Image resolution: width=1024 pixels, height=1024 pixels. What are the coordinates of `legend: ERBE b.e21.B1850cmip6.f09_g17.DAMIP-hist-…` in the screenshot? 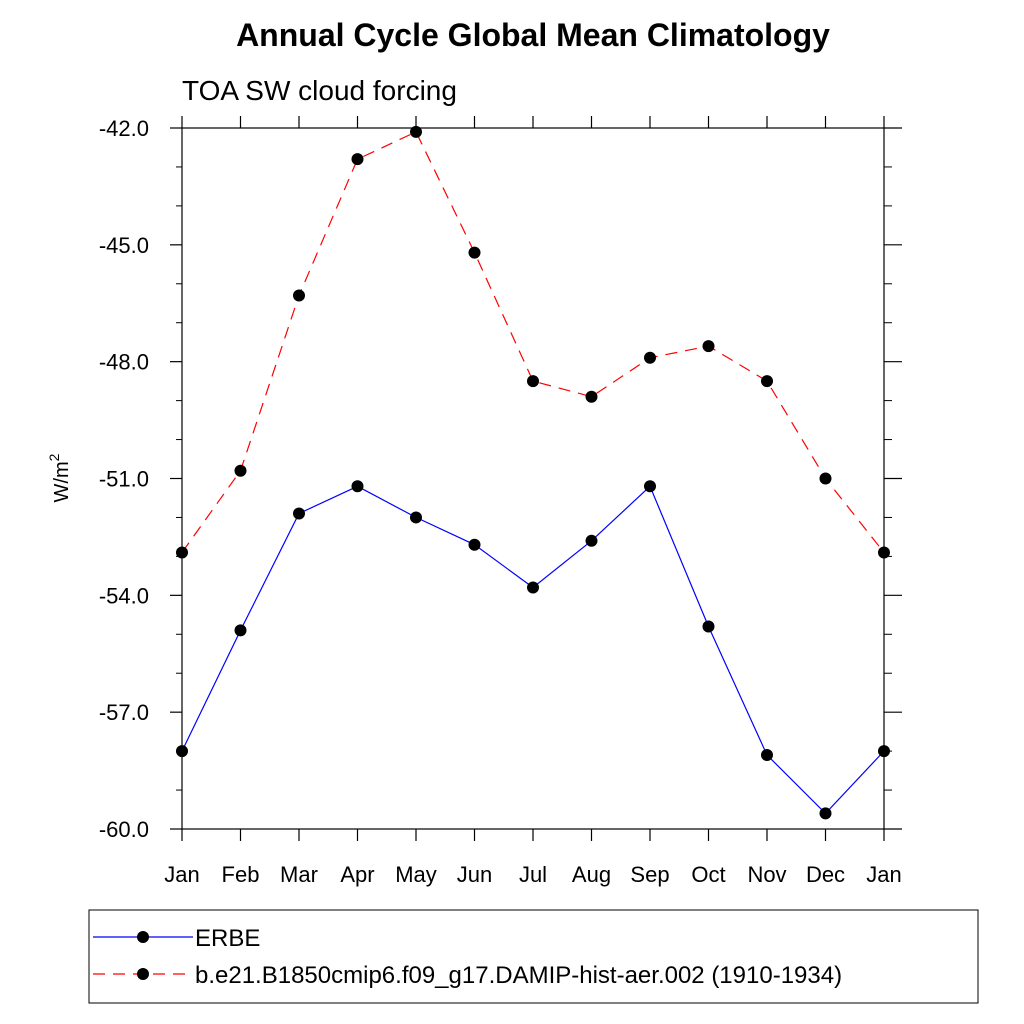 It's located at (467, 957).